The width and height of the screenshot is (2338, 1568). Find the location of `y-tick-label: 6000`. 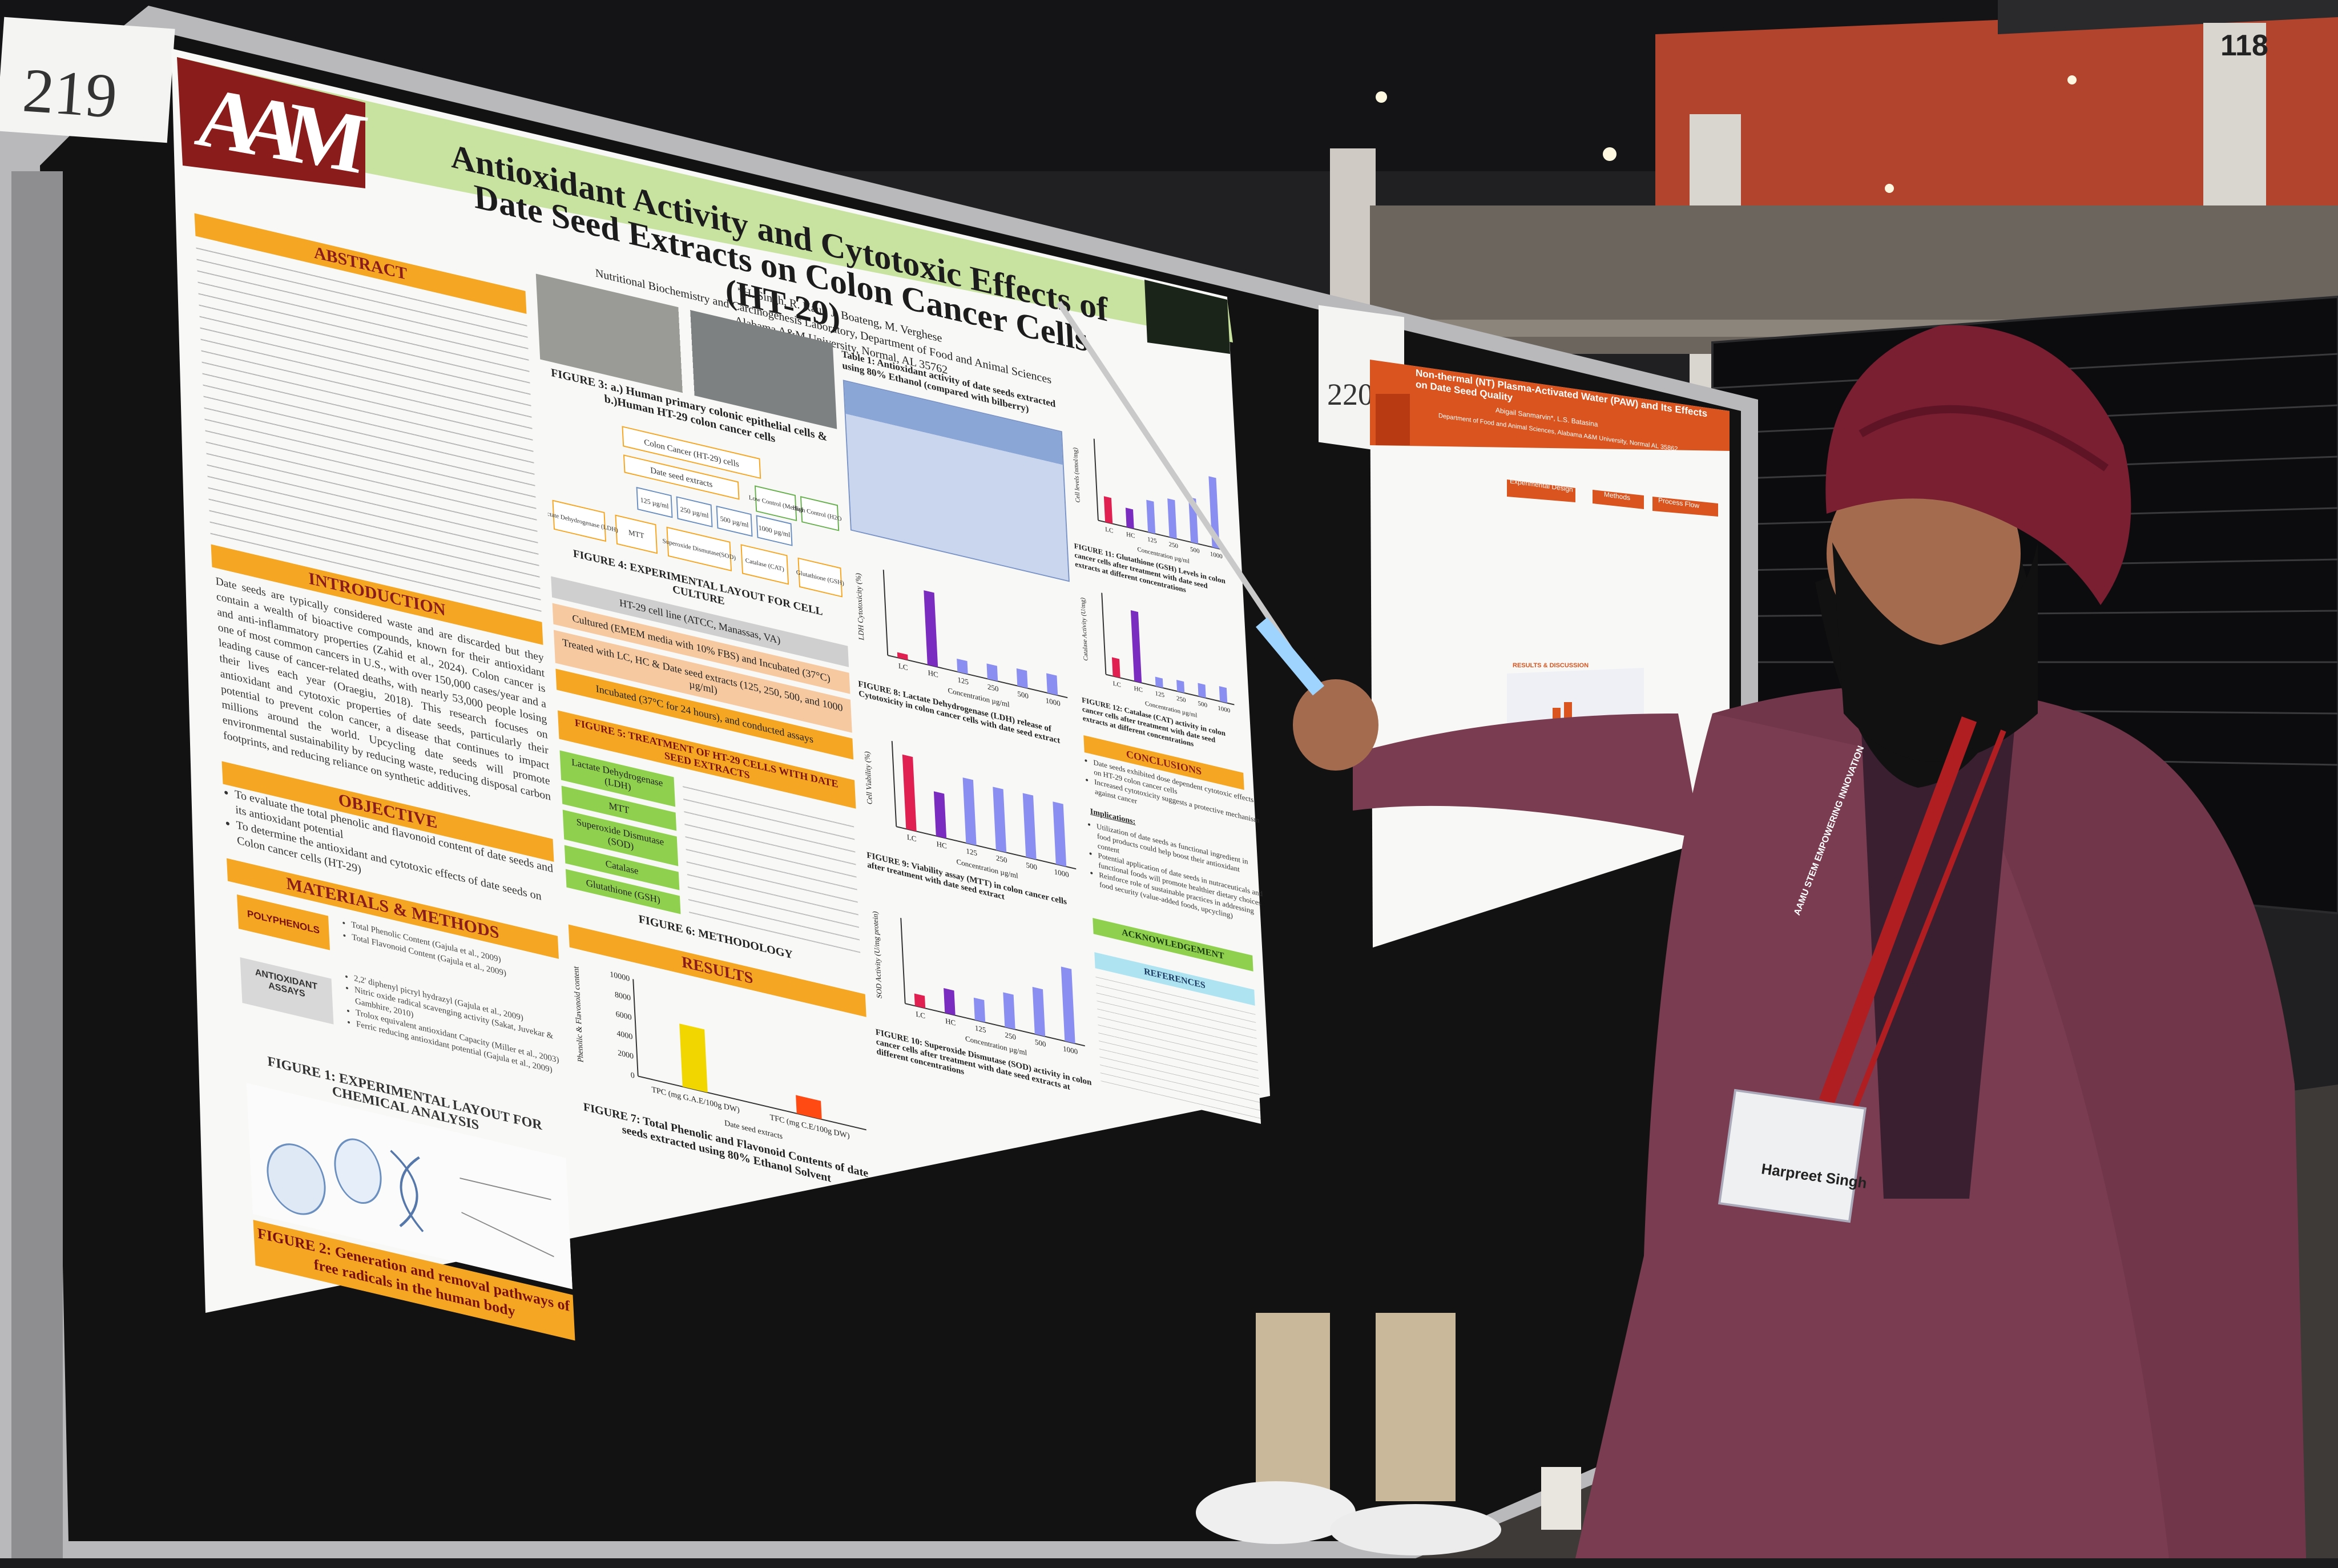

y-tick-label: 6000 is located at coordinates (623, 1016).